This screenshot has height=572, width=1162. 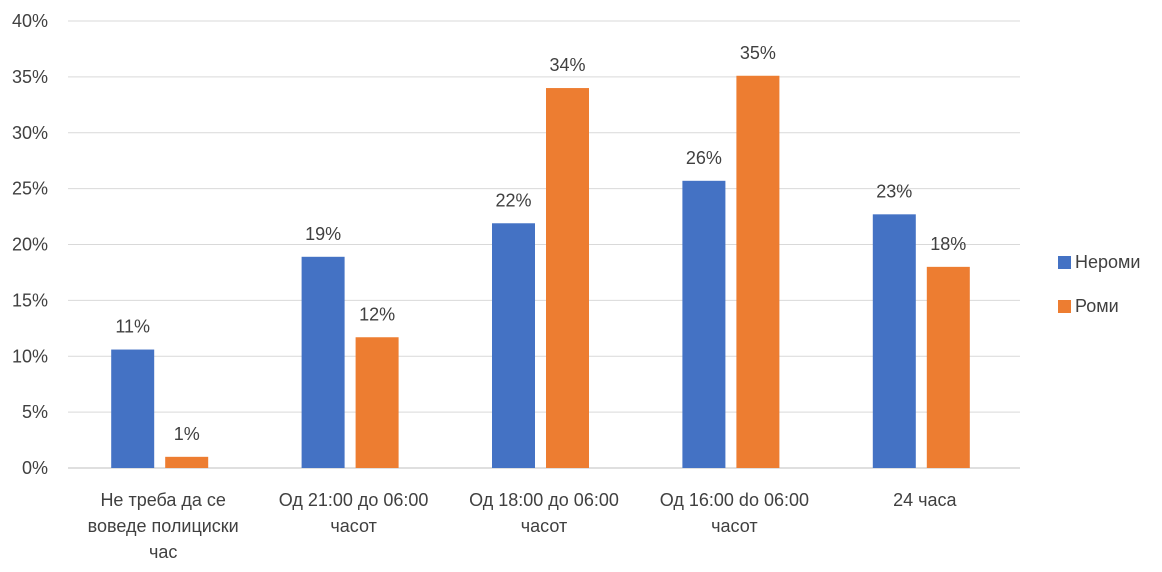 What do you see at coordinates (1107, 262) in the screenshot?
I see `legend-label: Нероми` at bounding box center [1107, 262].